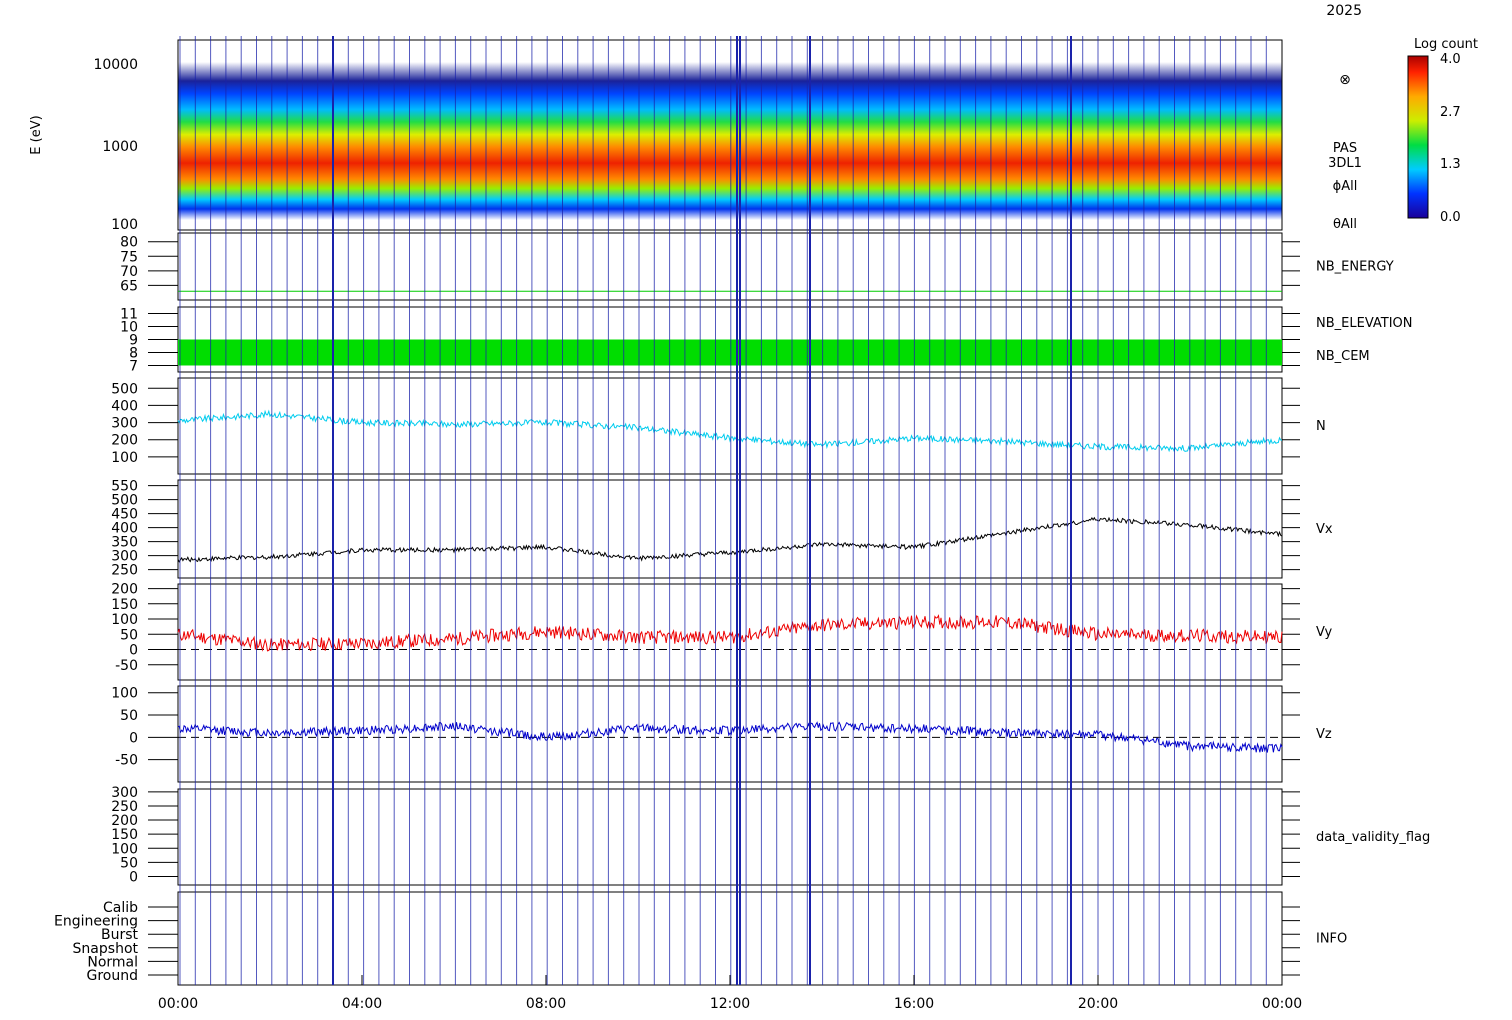 The image size is (1512, 1020). I want to click on ytick-label: 10, so click(129, 328).